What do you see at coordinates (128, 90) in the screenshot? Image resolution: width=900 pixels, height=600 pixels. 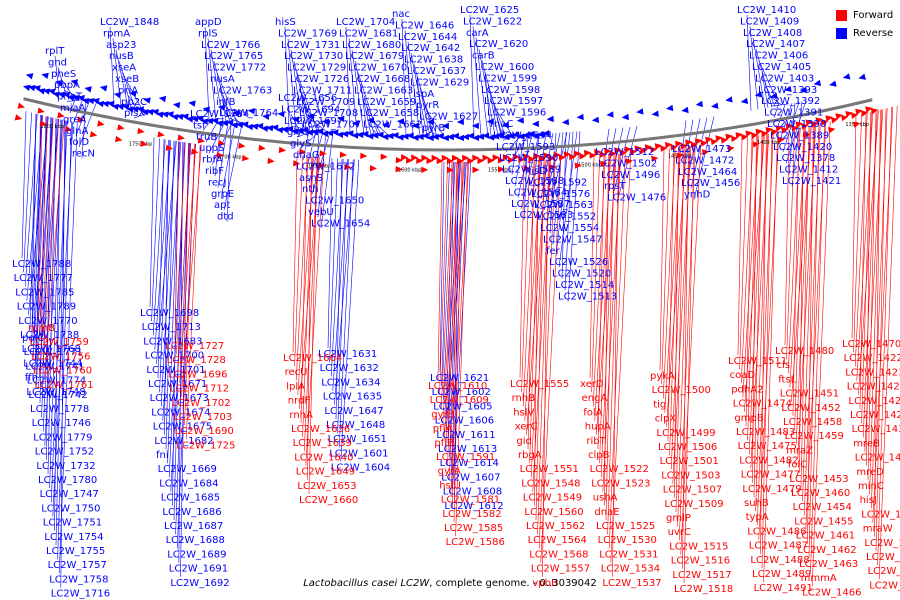 I see `reverse-gene-label: priA` at bounding box center [128, 90].